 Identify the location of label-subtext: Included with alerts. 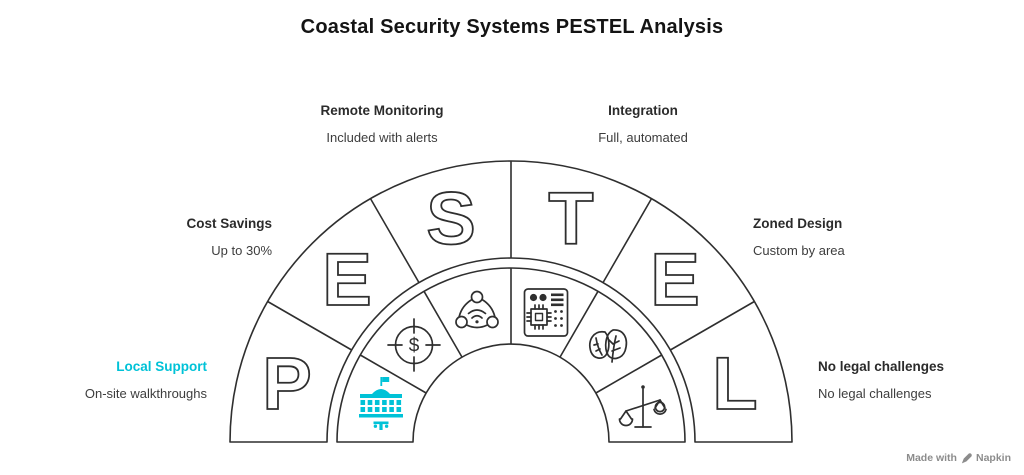
(382, 137).